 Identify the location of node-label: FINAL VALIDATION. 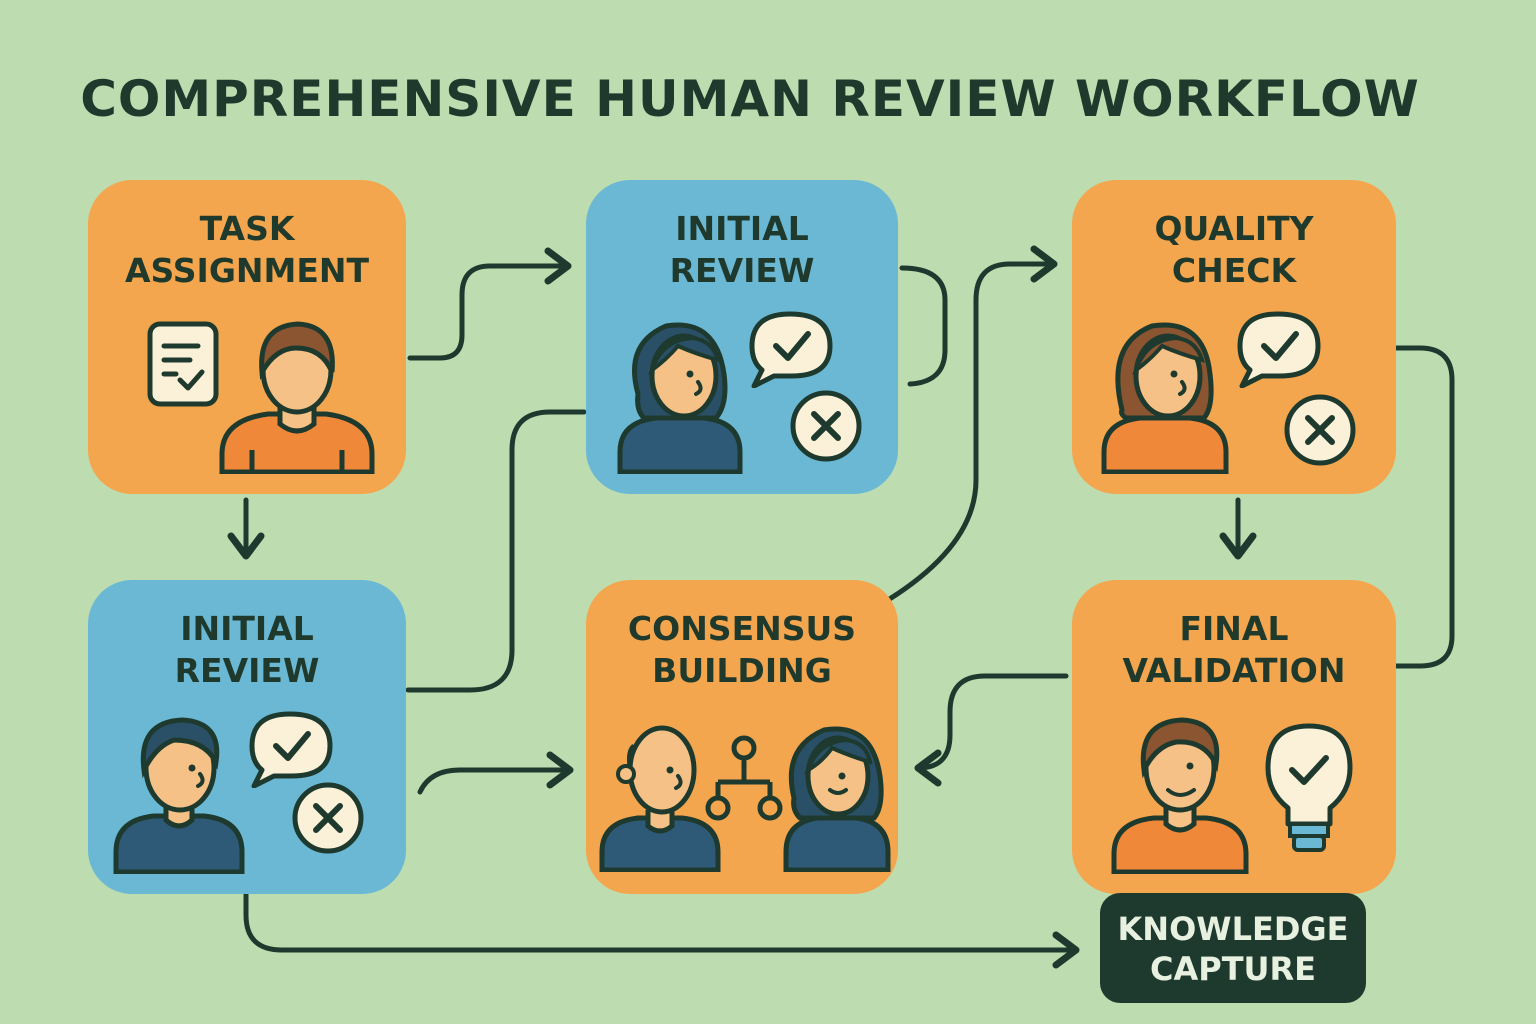
(1234, 649).